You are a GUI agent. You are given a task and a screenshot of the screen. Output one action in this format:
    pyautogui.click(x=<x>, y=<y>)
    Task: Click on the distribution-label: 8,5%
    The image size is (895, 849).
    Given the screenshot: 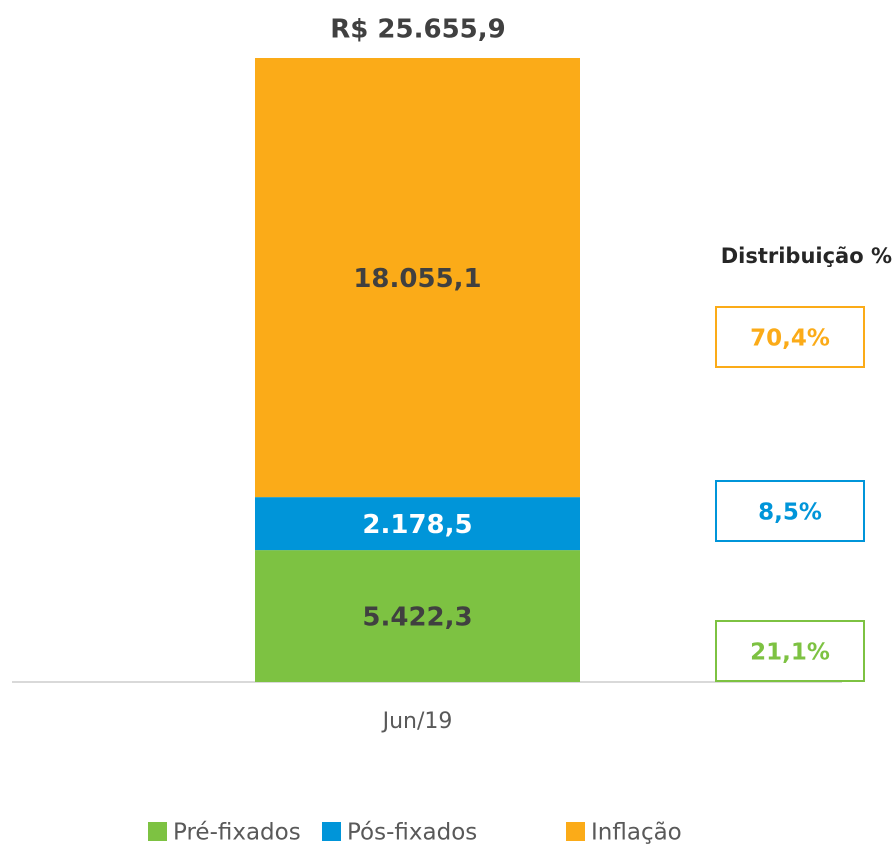 What is the action you would take?
    pyautogui.click(x=790, y=513)
    